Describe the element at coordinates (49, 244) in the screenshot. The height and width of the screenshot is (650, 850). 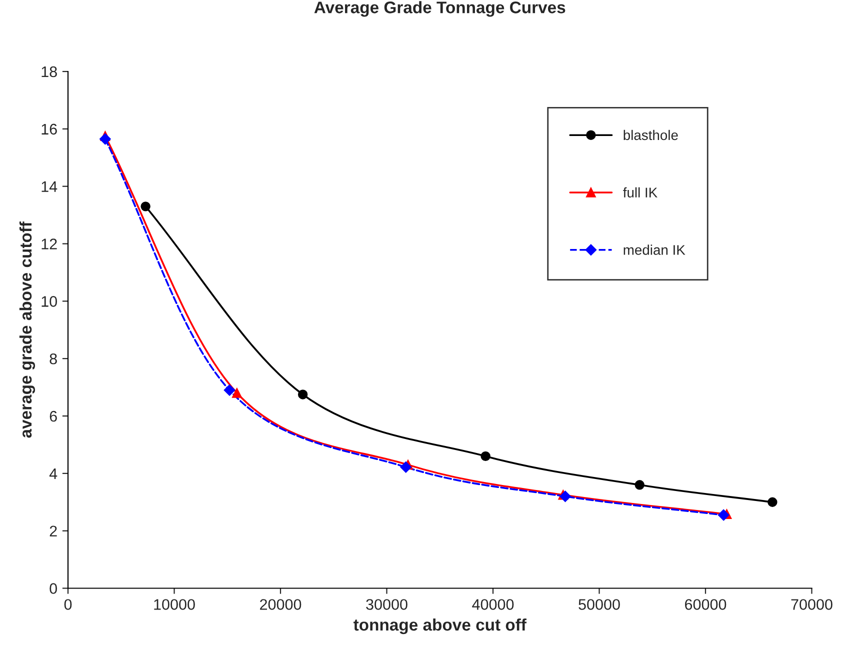
I see `y-tick-label: 12` at that location.